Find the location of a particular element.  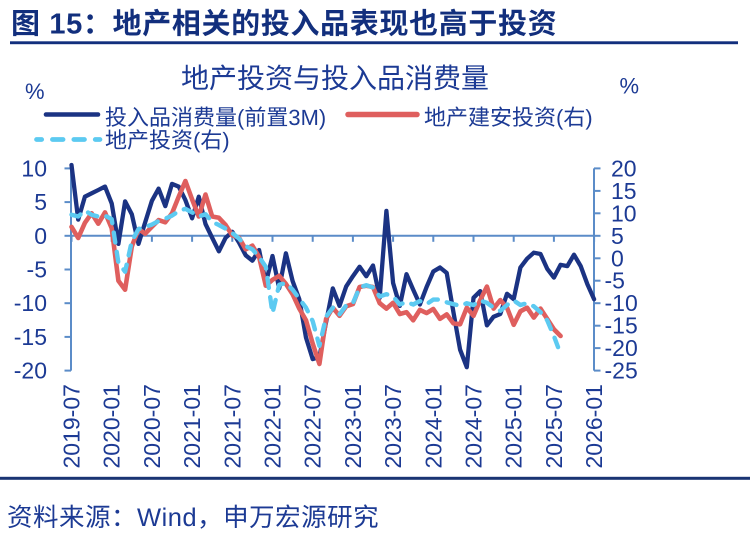

svg-text: -25 is located at coordinates (621, 371).